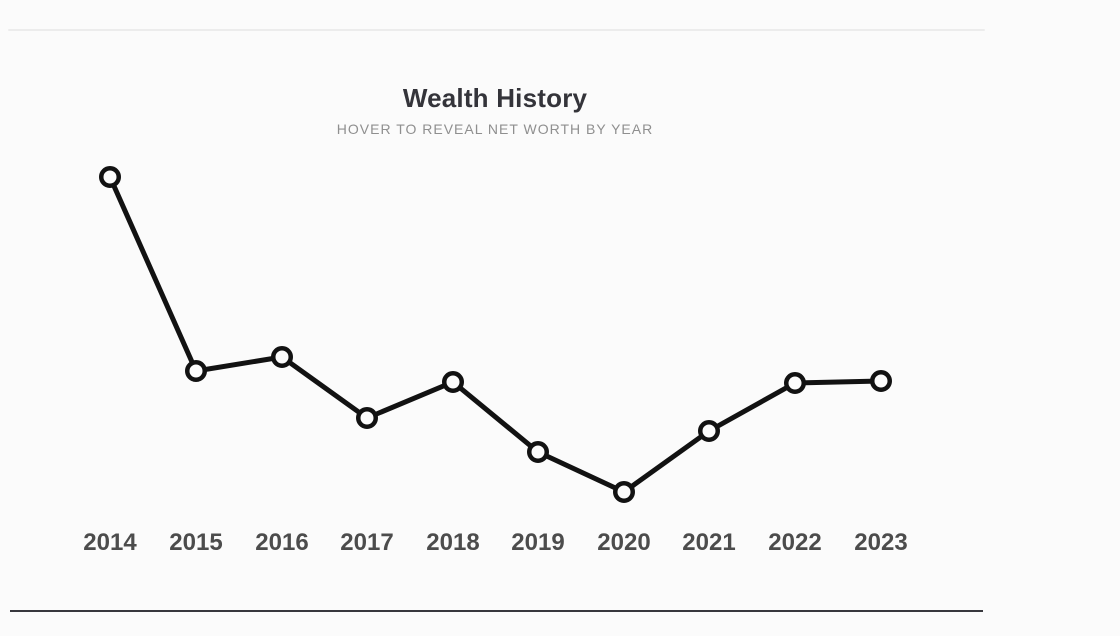 The image size is (1120, 636). Describe the element at coordinates (708, 542) in the screenshot. I see `x-axis-label-2021: 2021` at that location.